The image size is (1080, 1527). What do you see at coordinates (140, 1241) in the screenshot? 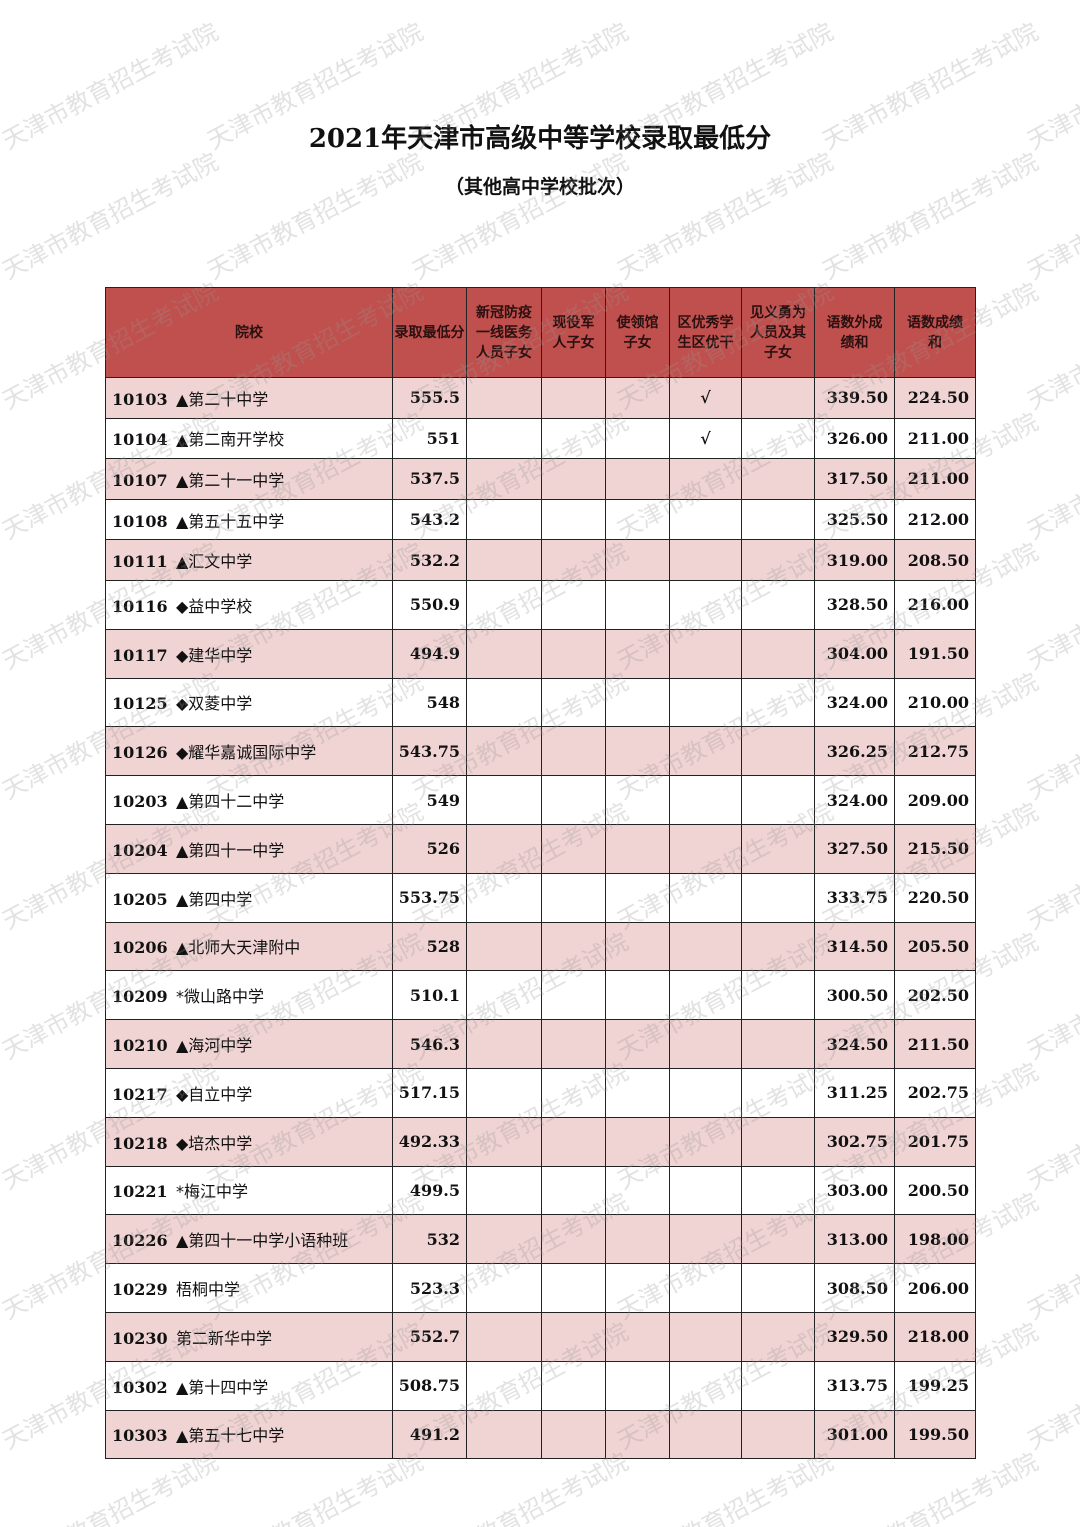
I see `school-code: 10226` at bounding box center [140, 1241].